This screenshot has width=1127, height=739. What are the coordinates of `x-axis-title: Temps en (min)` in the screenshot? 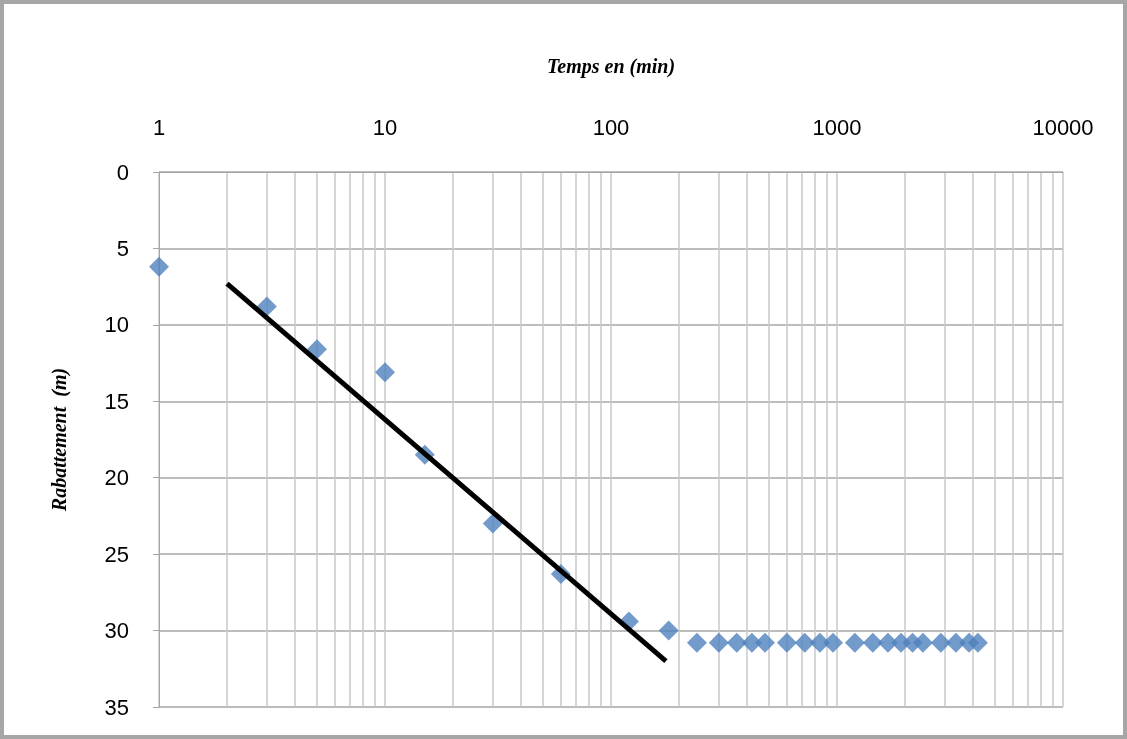 It's located at (611, 66).